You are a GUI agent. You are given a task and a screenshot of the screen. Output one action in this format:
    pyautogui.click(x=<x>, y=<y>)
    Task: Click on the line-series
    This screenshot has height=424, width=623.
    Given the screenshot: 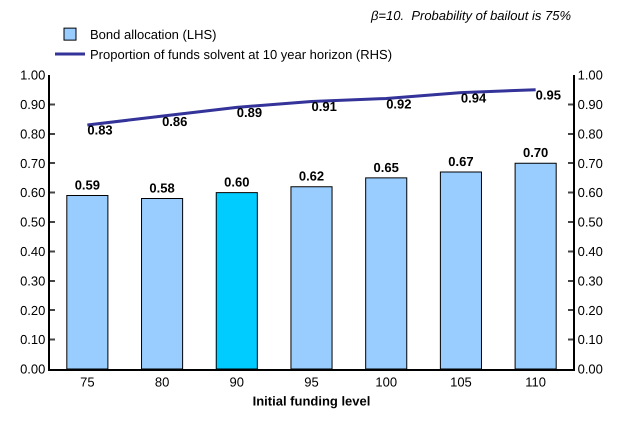 What is the action you would take?
    pyautogui.click(x=312, y=107)
    